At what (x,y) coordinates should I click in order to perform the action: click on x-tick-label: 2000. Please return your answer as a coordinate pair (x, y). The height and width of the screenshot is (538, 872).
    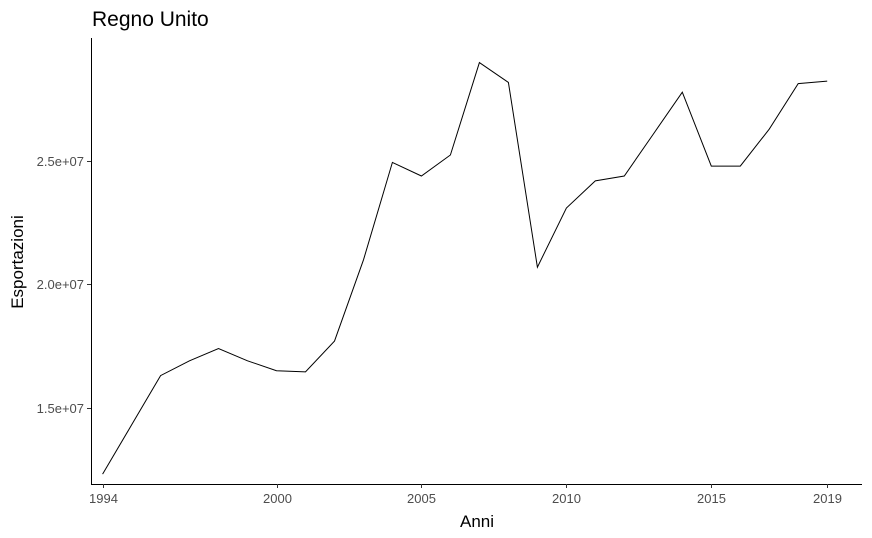
    Looking at the image, I should click on (277, 498).